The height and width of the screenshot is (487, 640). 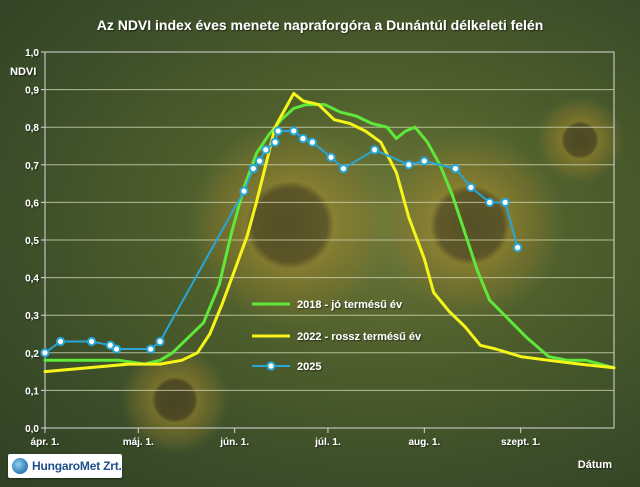 I want to click on legend-label-1: 2022 - rossz termésű év, so click(x=359, y=337).